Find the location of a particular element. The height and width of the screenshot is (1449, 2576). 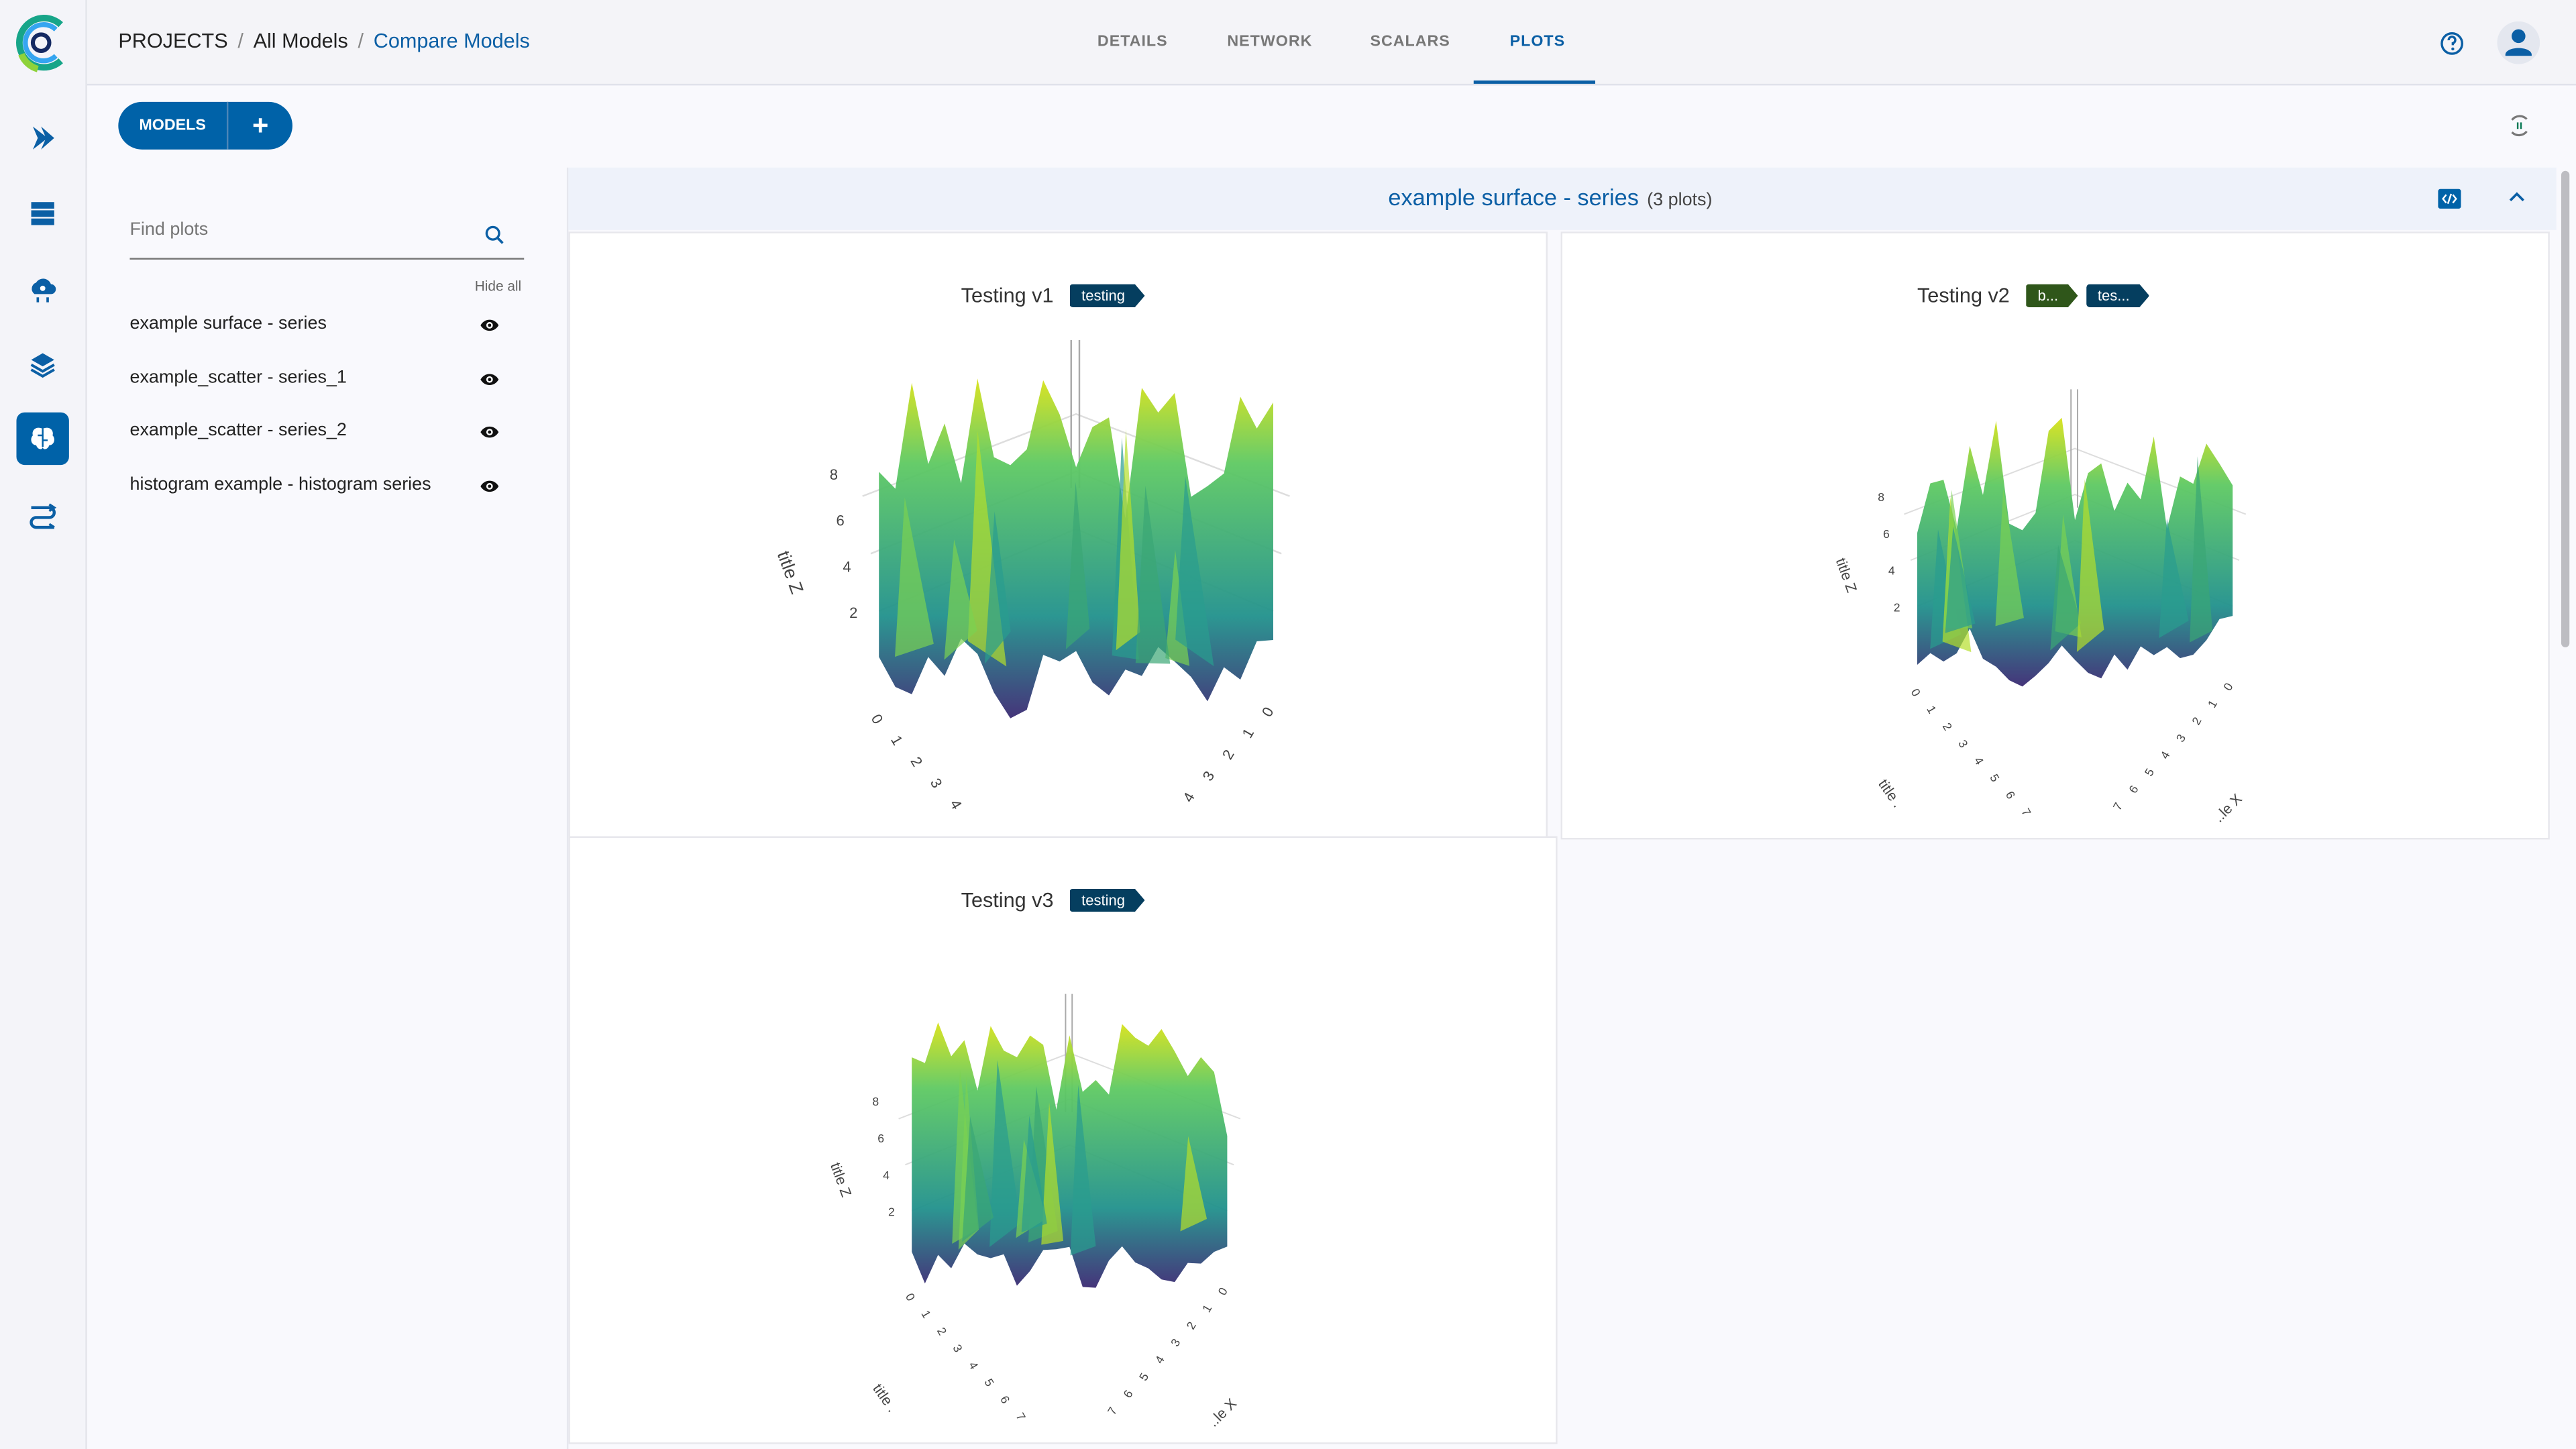

auto-refresh-pause-icon is located at coordinates (2519, 125).